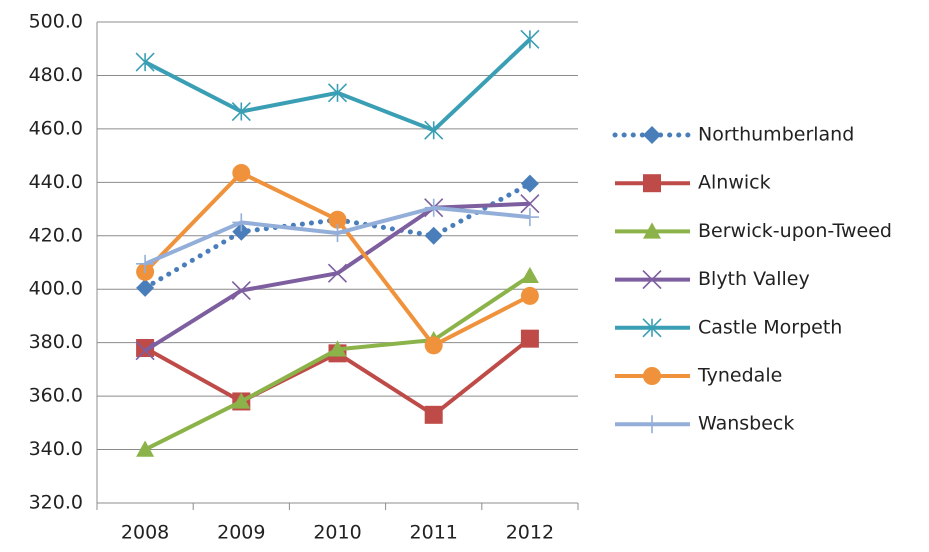 The width and height of the screenshot is (929, 552). I want to click on x-tick-label: 2011, so click(434, 533).